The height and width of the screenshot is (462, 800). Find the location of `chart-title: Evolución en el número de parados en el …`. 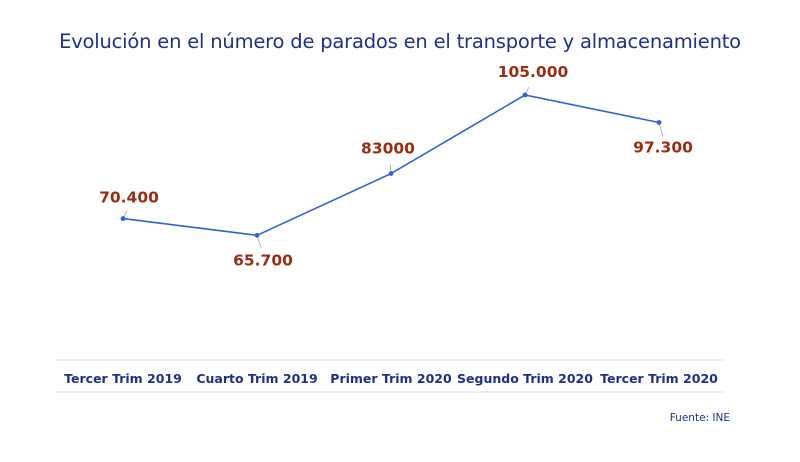

chart-title: Evolución en el número de parados en el … is located at coordinates (400, 41).